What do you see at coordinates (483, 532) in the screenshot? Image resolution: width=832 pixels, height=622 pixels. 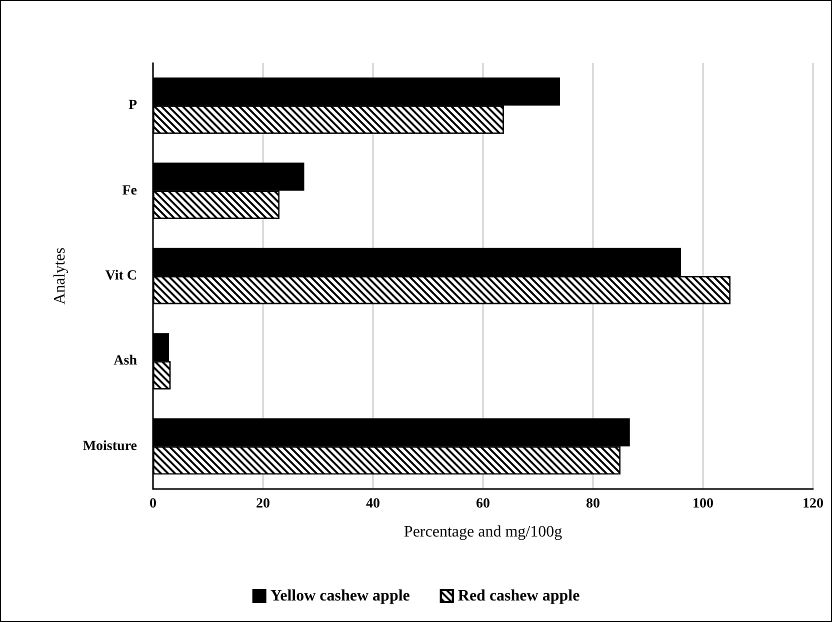 I see `x-axis-title: Percentage and mg/100g` at bounding box center [483, 532].